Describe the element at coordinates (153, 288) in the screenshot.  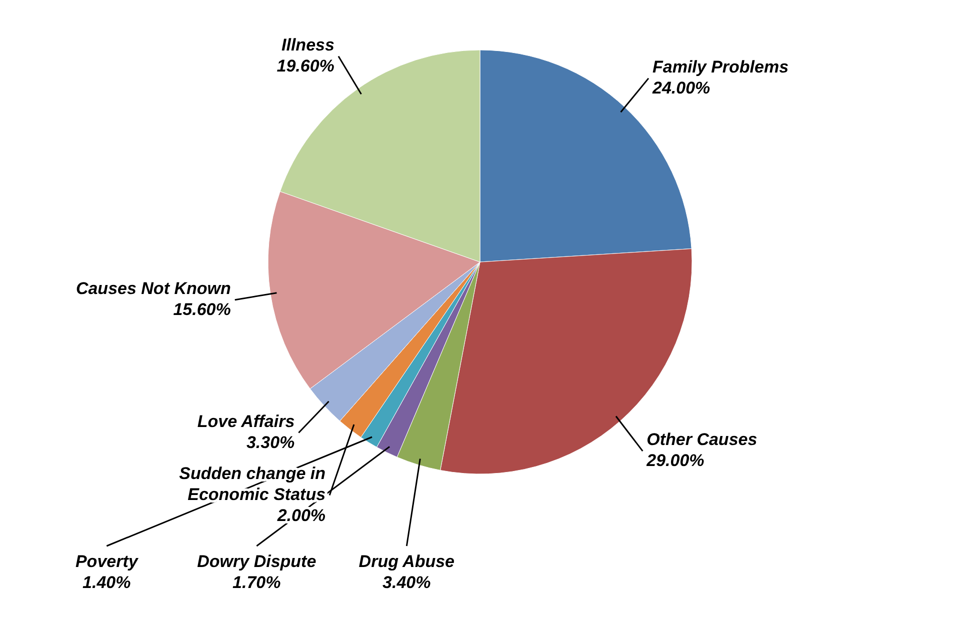
I see `slice-label: Causes Not Known` at that location.